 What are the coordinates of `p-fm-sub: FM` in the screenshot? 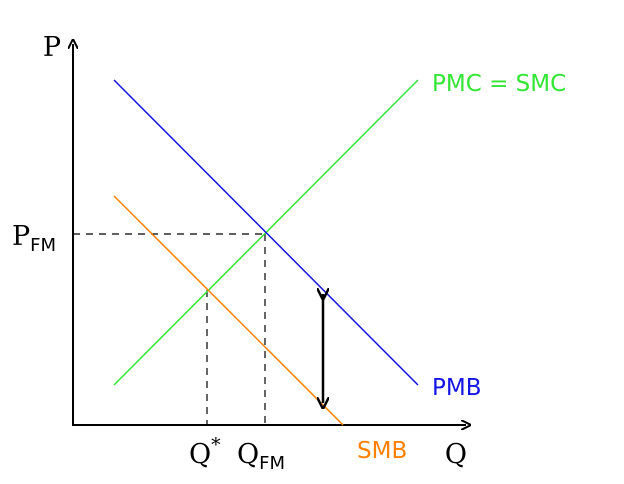 It's located at (43, 245).